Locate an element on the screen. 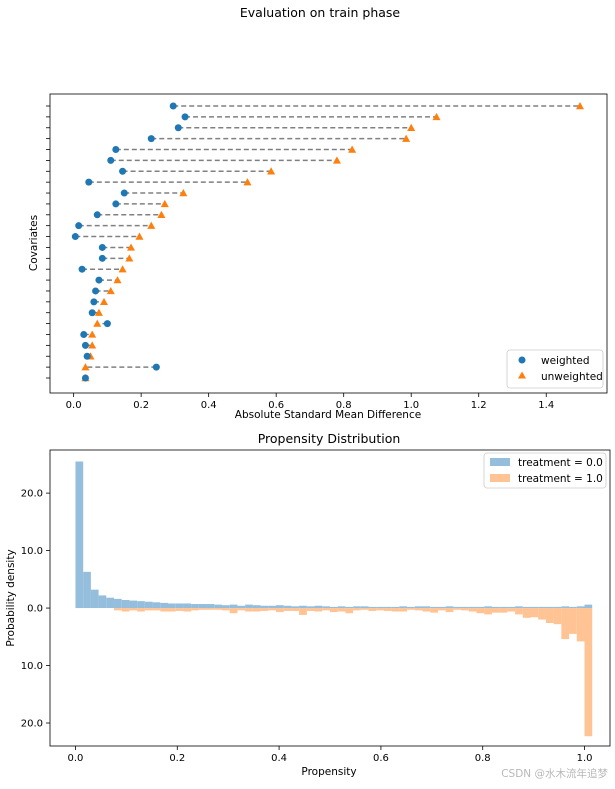 The height and width of the screenshot is (789, 615). propensity-x-tick-label: 1.0 is located at coordinates (585, 758).